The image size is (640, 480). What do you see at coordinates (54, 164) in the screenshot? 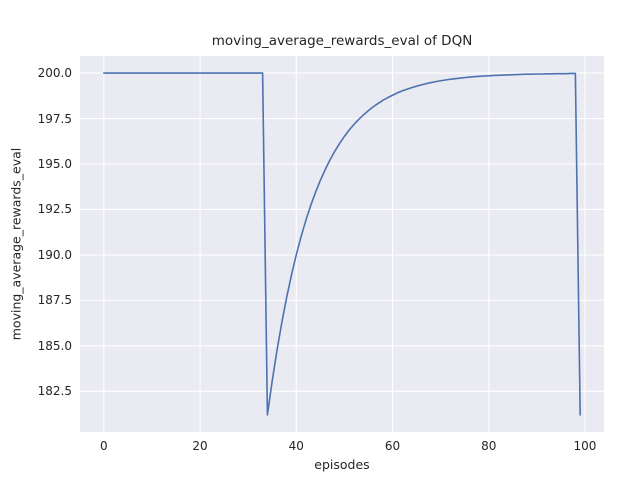
I see `y-tick-label: 195.0` at bounding box center [54, 164].